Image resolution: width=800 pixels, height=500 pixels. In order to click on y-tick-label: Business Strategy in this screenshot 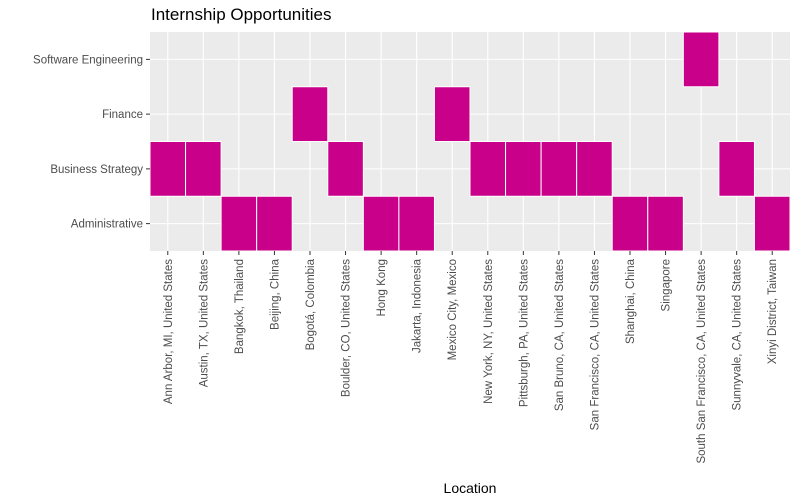, I will do `click(96, 170)`.